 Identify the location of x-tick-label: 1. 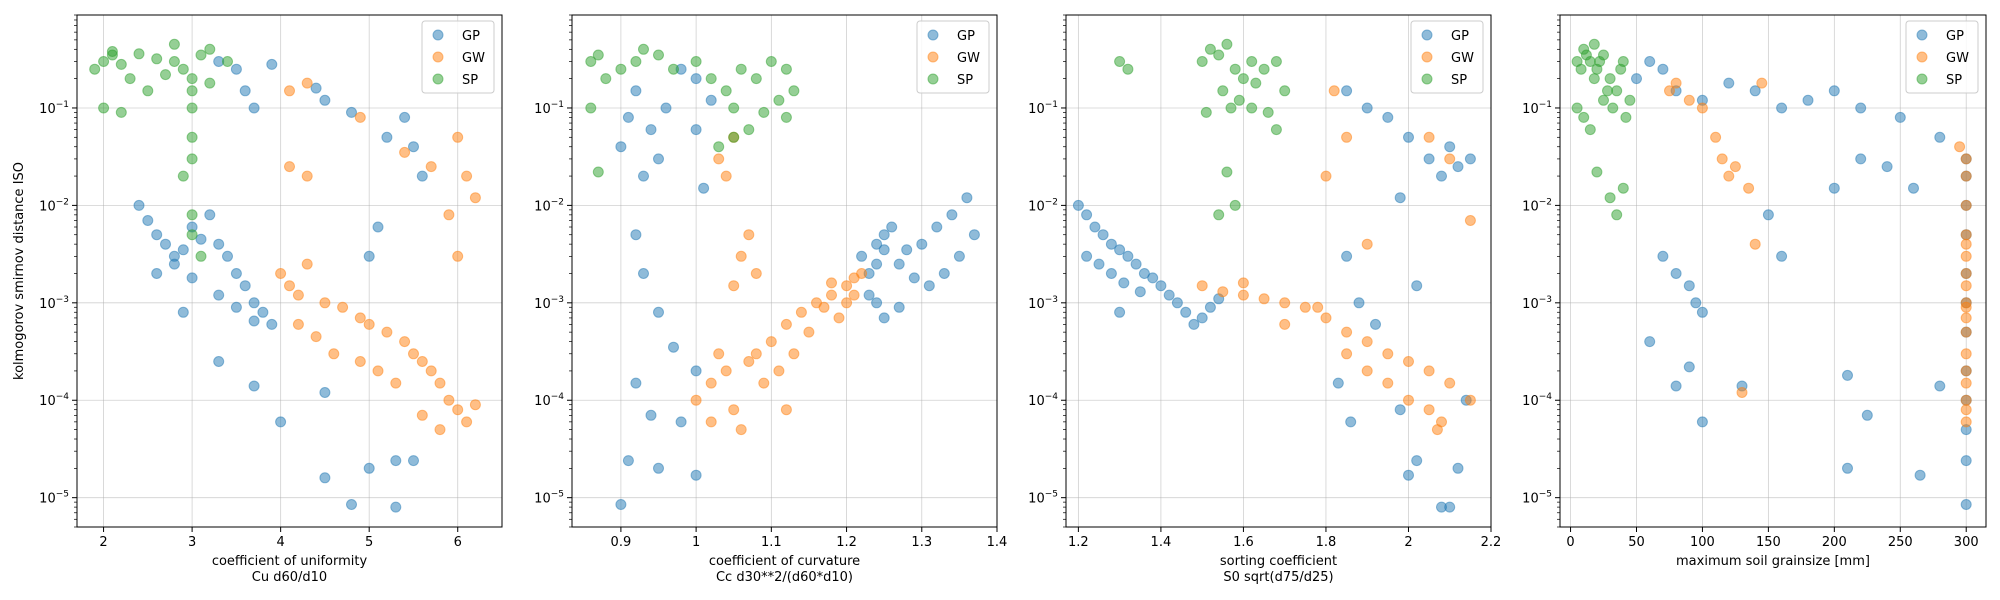
(696, 542).